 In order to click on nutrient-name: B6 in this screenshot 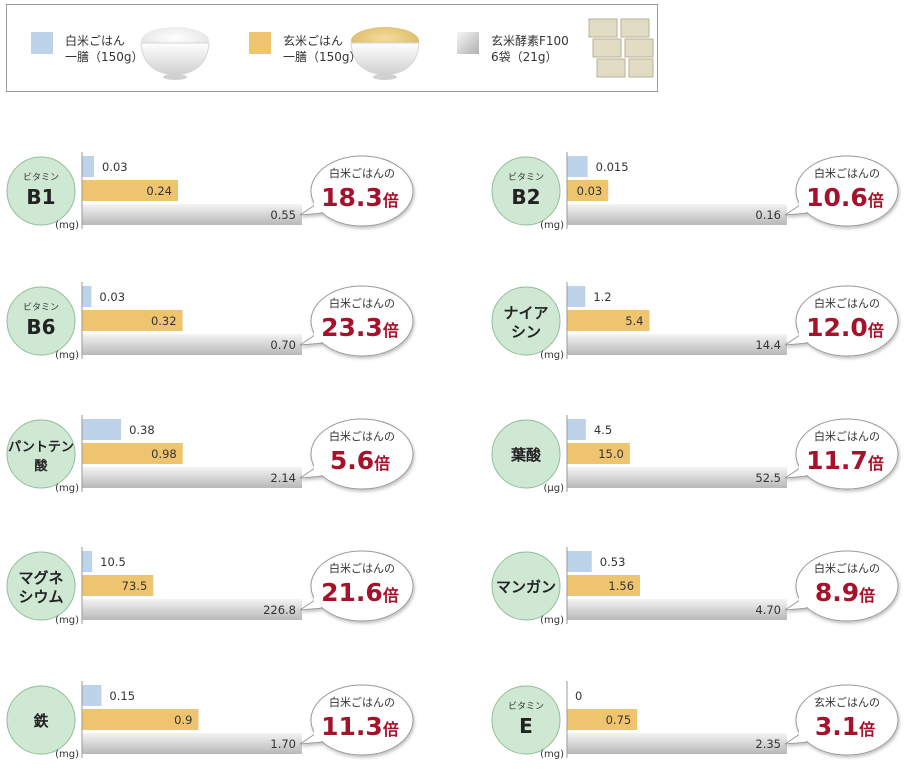, I will do `click(40, 327)`.